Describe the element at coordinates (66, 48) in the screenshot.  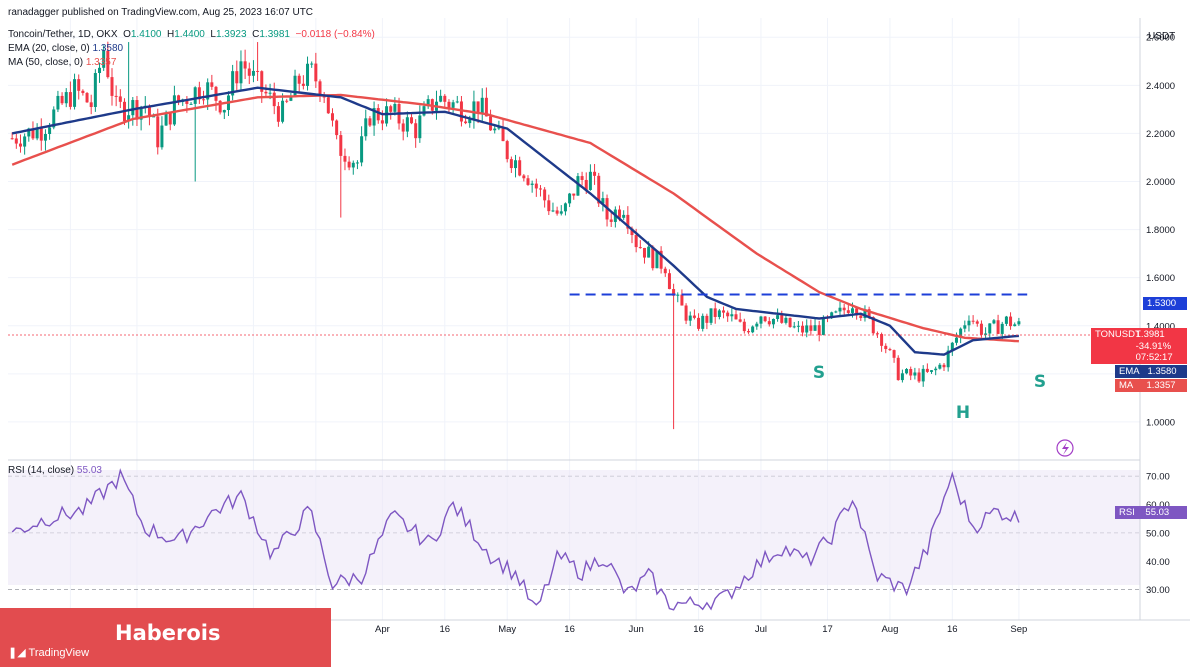
I see `ema-legend: EMA (20, close, 0) 1.3580` at that location.